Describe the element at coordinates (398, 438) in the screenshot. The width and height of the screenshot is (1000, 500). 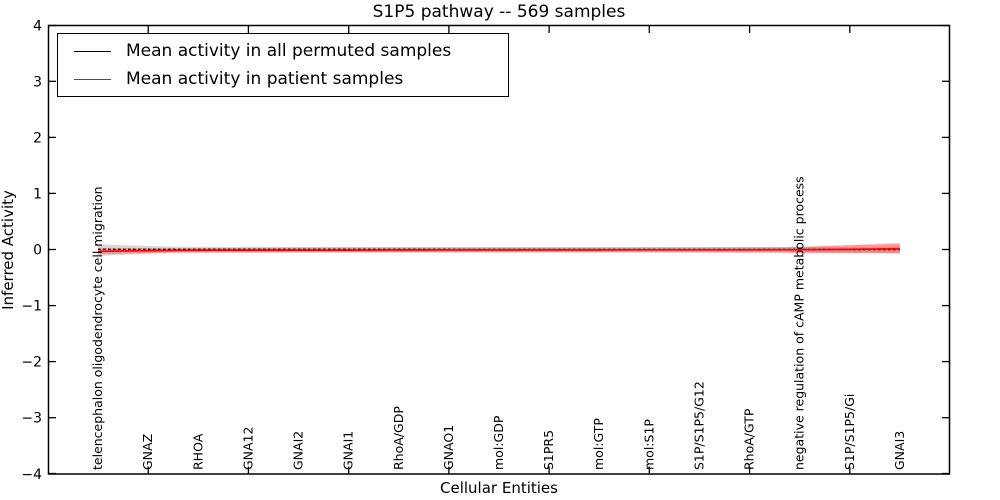
I see `x-category-label: RhoA/GDP` at that location.